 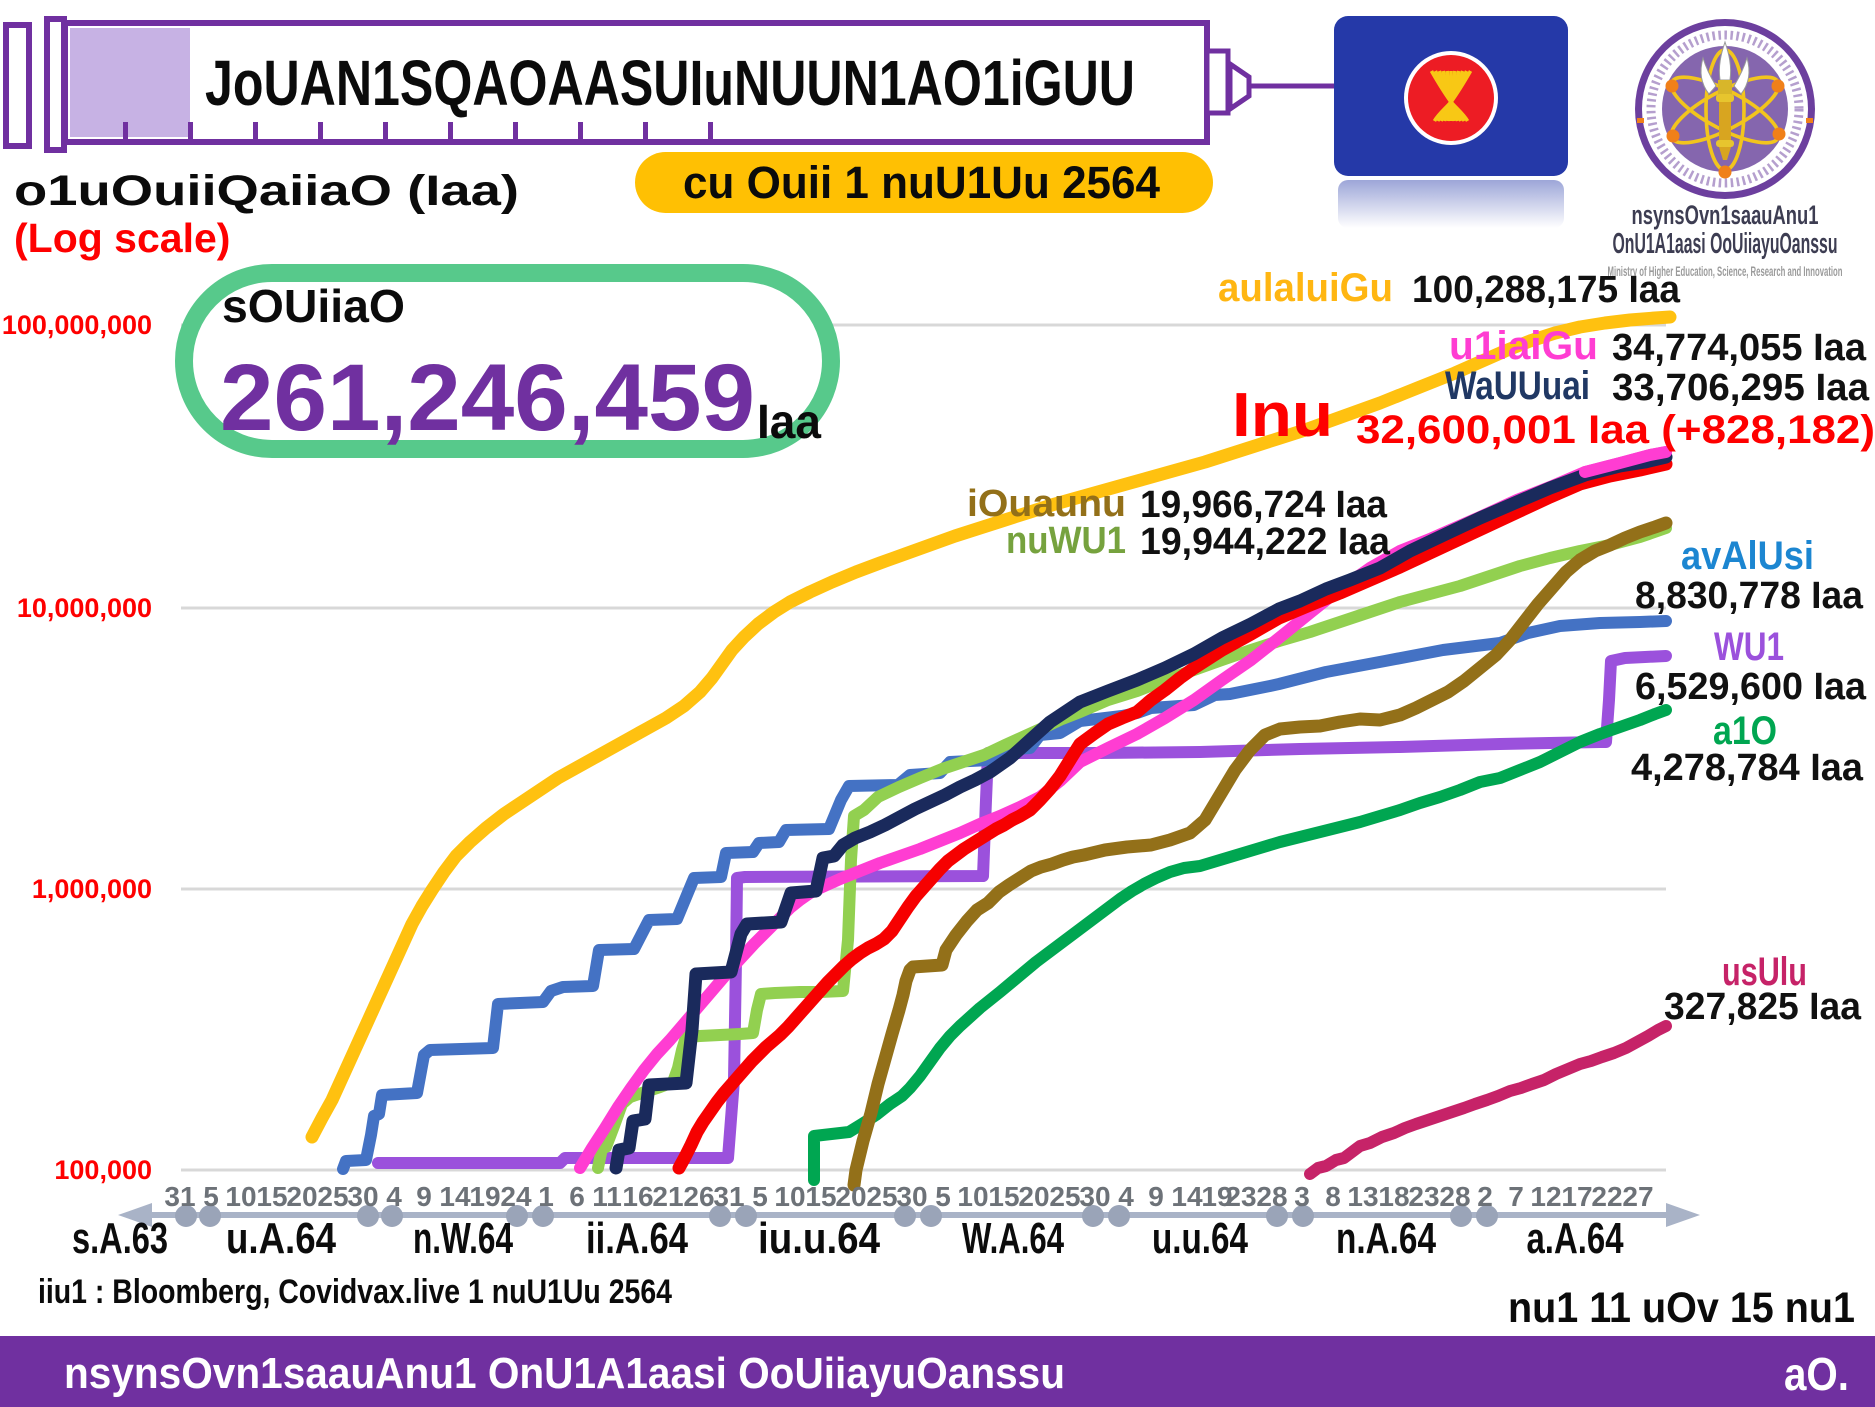 I want to click on svg-text: ii.A.64, so click(x=637, y=1238).